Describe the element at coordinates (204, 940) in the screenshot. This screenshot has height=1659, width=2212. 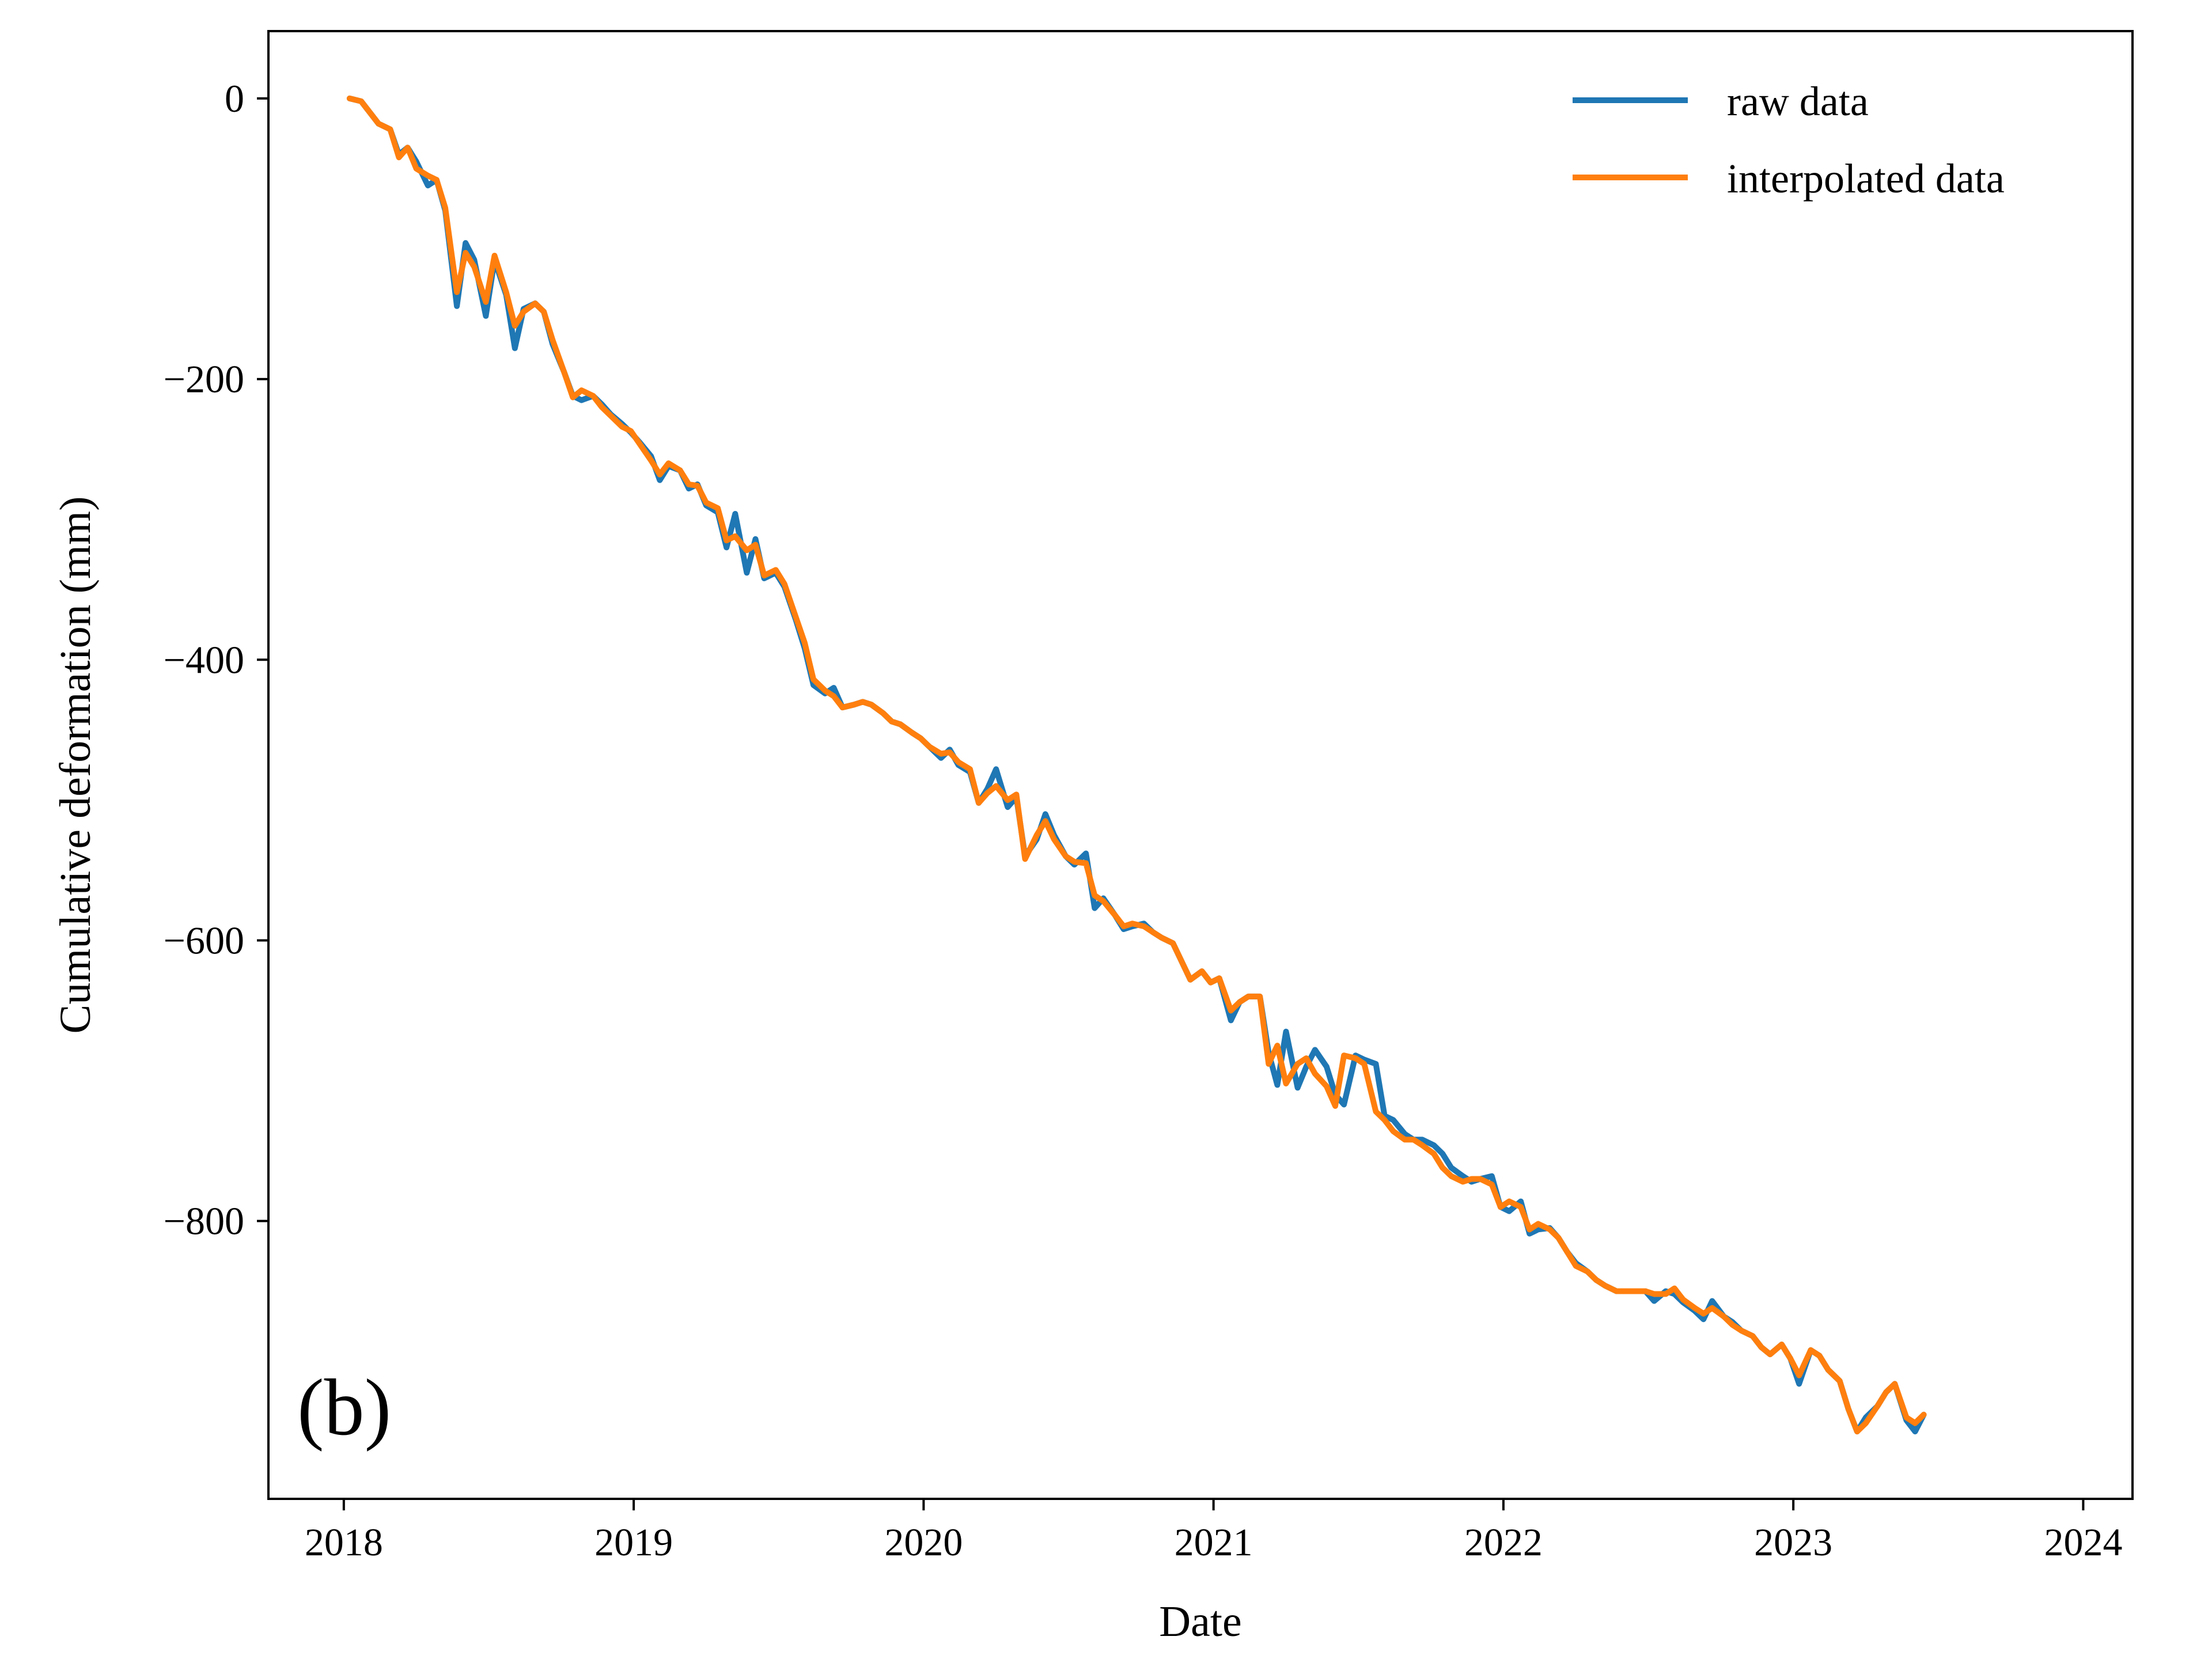
I see `y-tick-label--600: −600` at that location.